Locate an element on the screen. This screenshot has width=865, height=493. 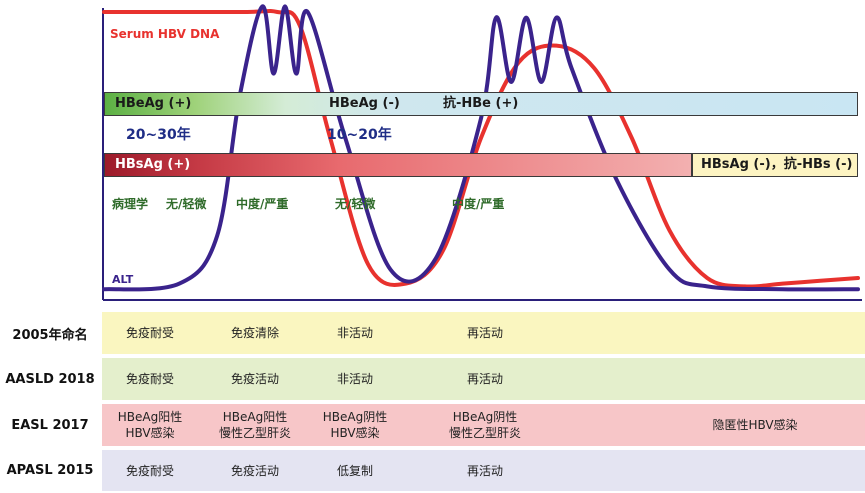
phase-cell-text: 隐匿性HBV感染 is located at coordinates (755, 425).